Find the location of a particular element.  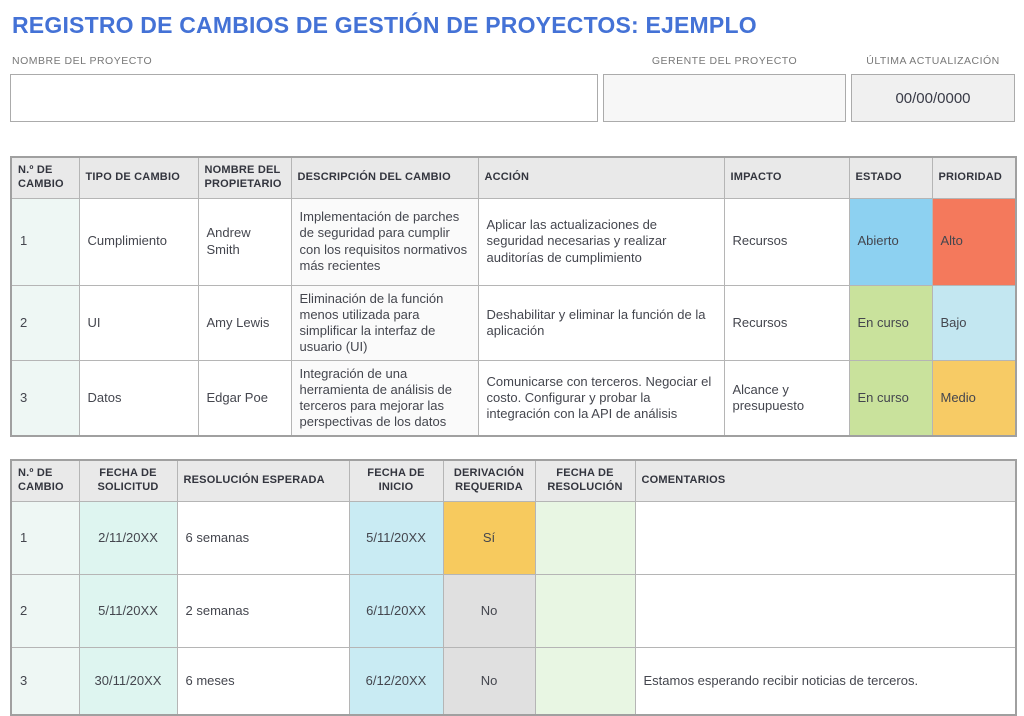

col-header-fecha-de-solicitud: FECHA DE SOLICITUD is located at coordinates (128, 480).